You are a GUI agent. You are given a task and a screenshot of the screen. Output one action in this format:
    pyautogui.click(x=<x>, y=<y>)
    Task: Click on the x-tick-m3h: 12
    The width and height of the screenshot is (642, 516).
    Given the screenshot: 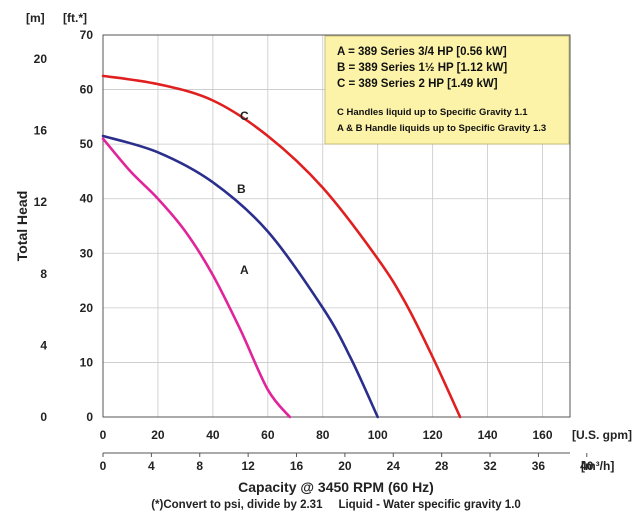 What is the action you would take?
    pyautogui.click(x=248, y=466)
    